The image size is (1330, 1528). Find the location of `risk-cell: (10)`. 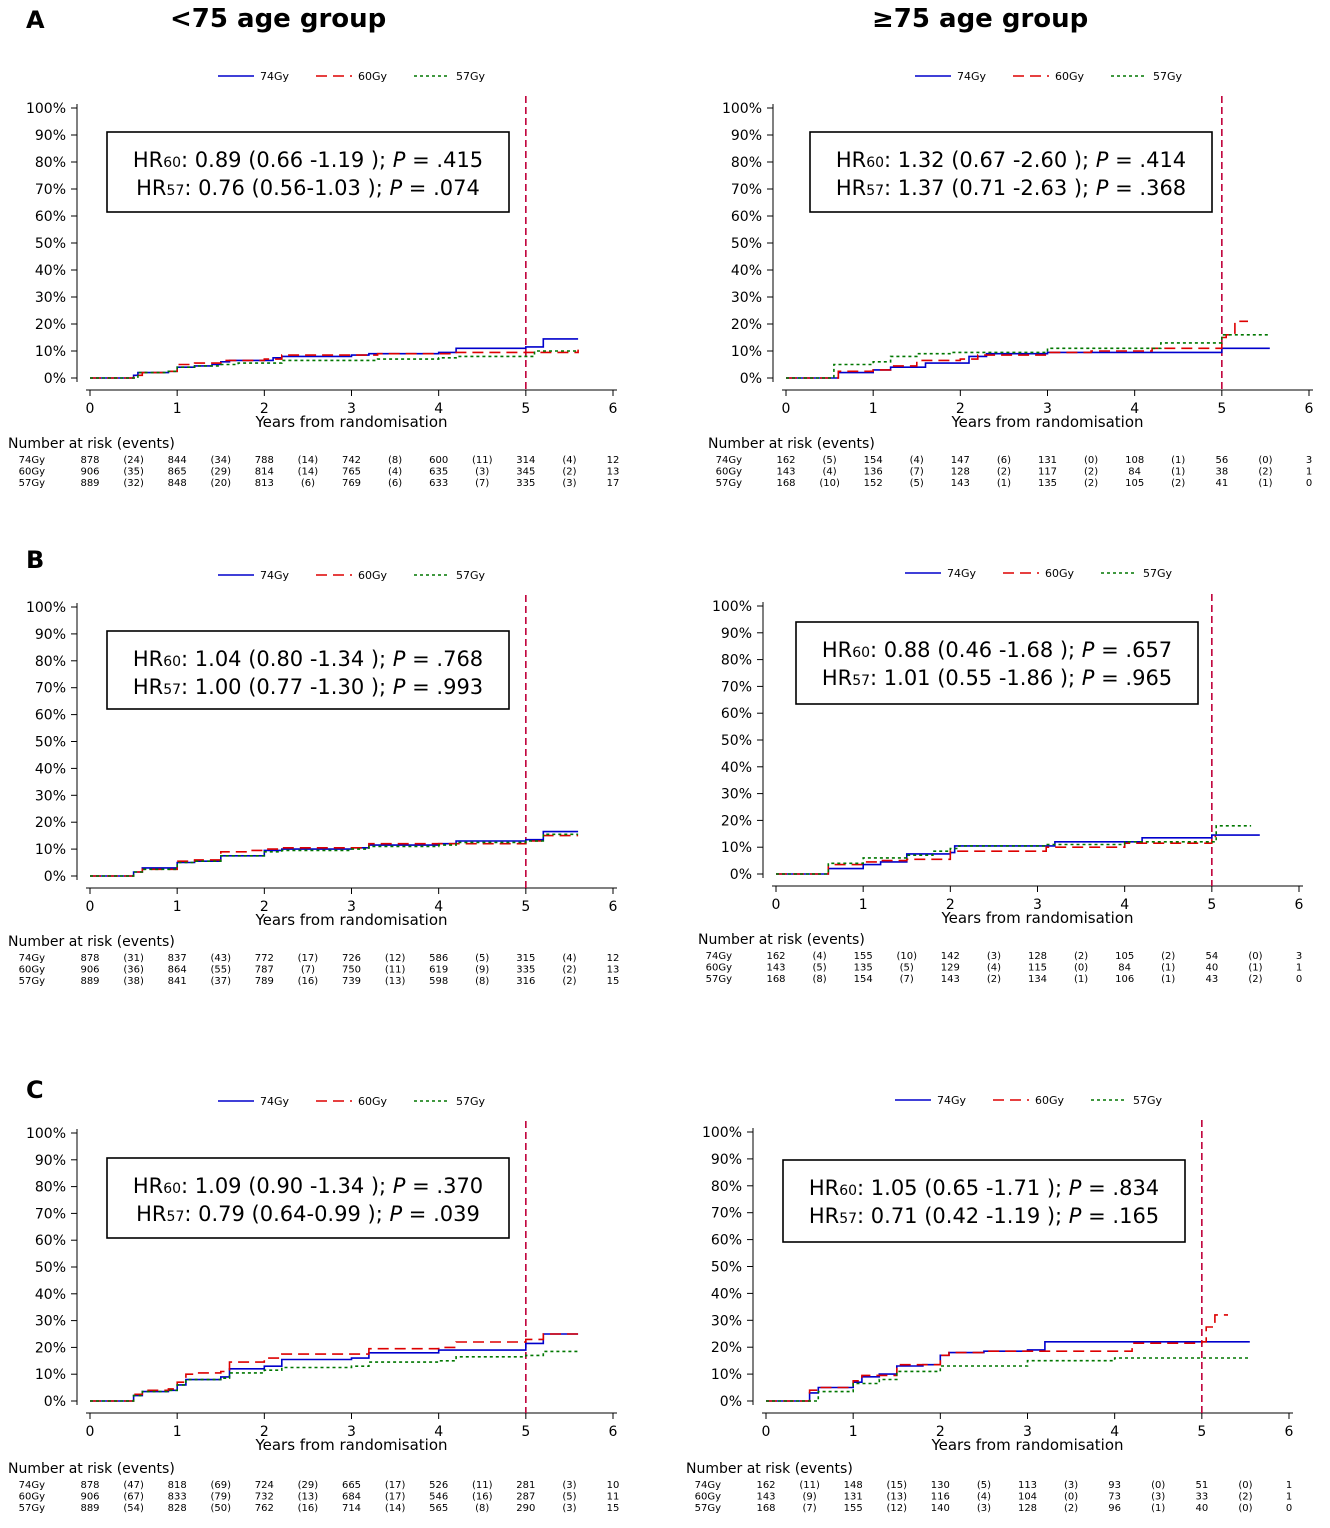

risk-cell: (10) is located at coordinates (906, 956).